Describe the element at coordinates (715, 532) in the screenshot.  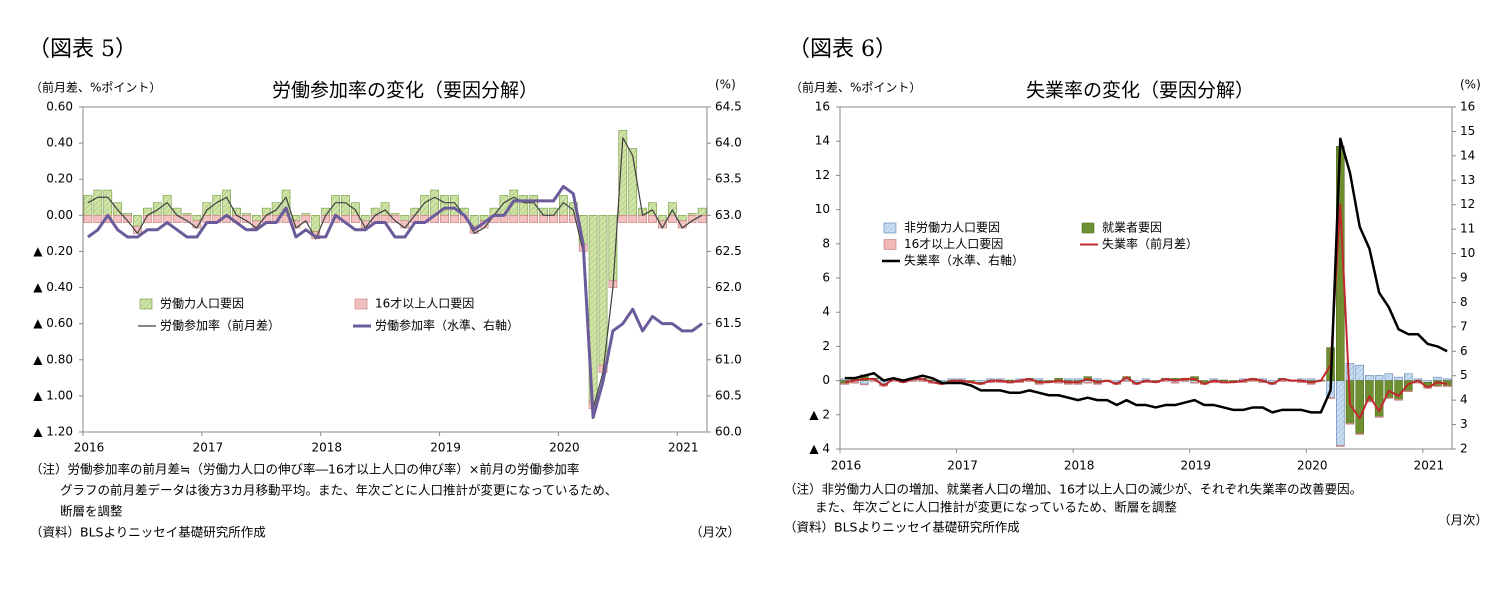
I see `x-axis-unit: （月次）` at that location.